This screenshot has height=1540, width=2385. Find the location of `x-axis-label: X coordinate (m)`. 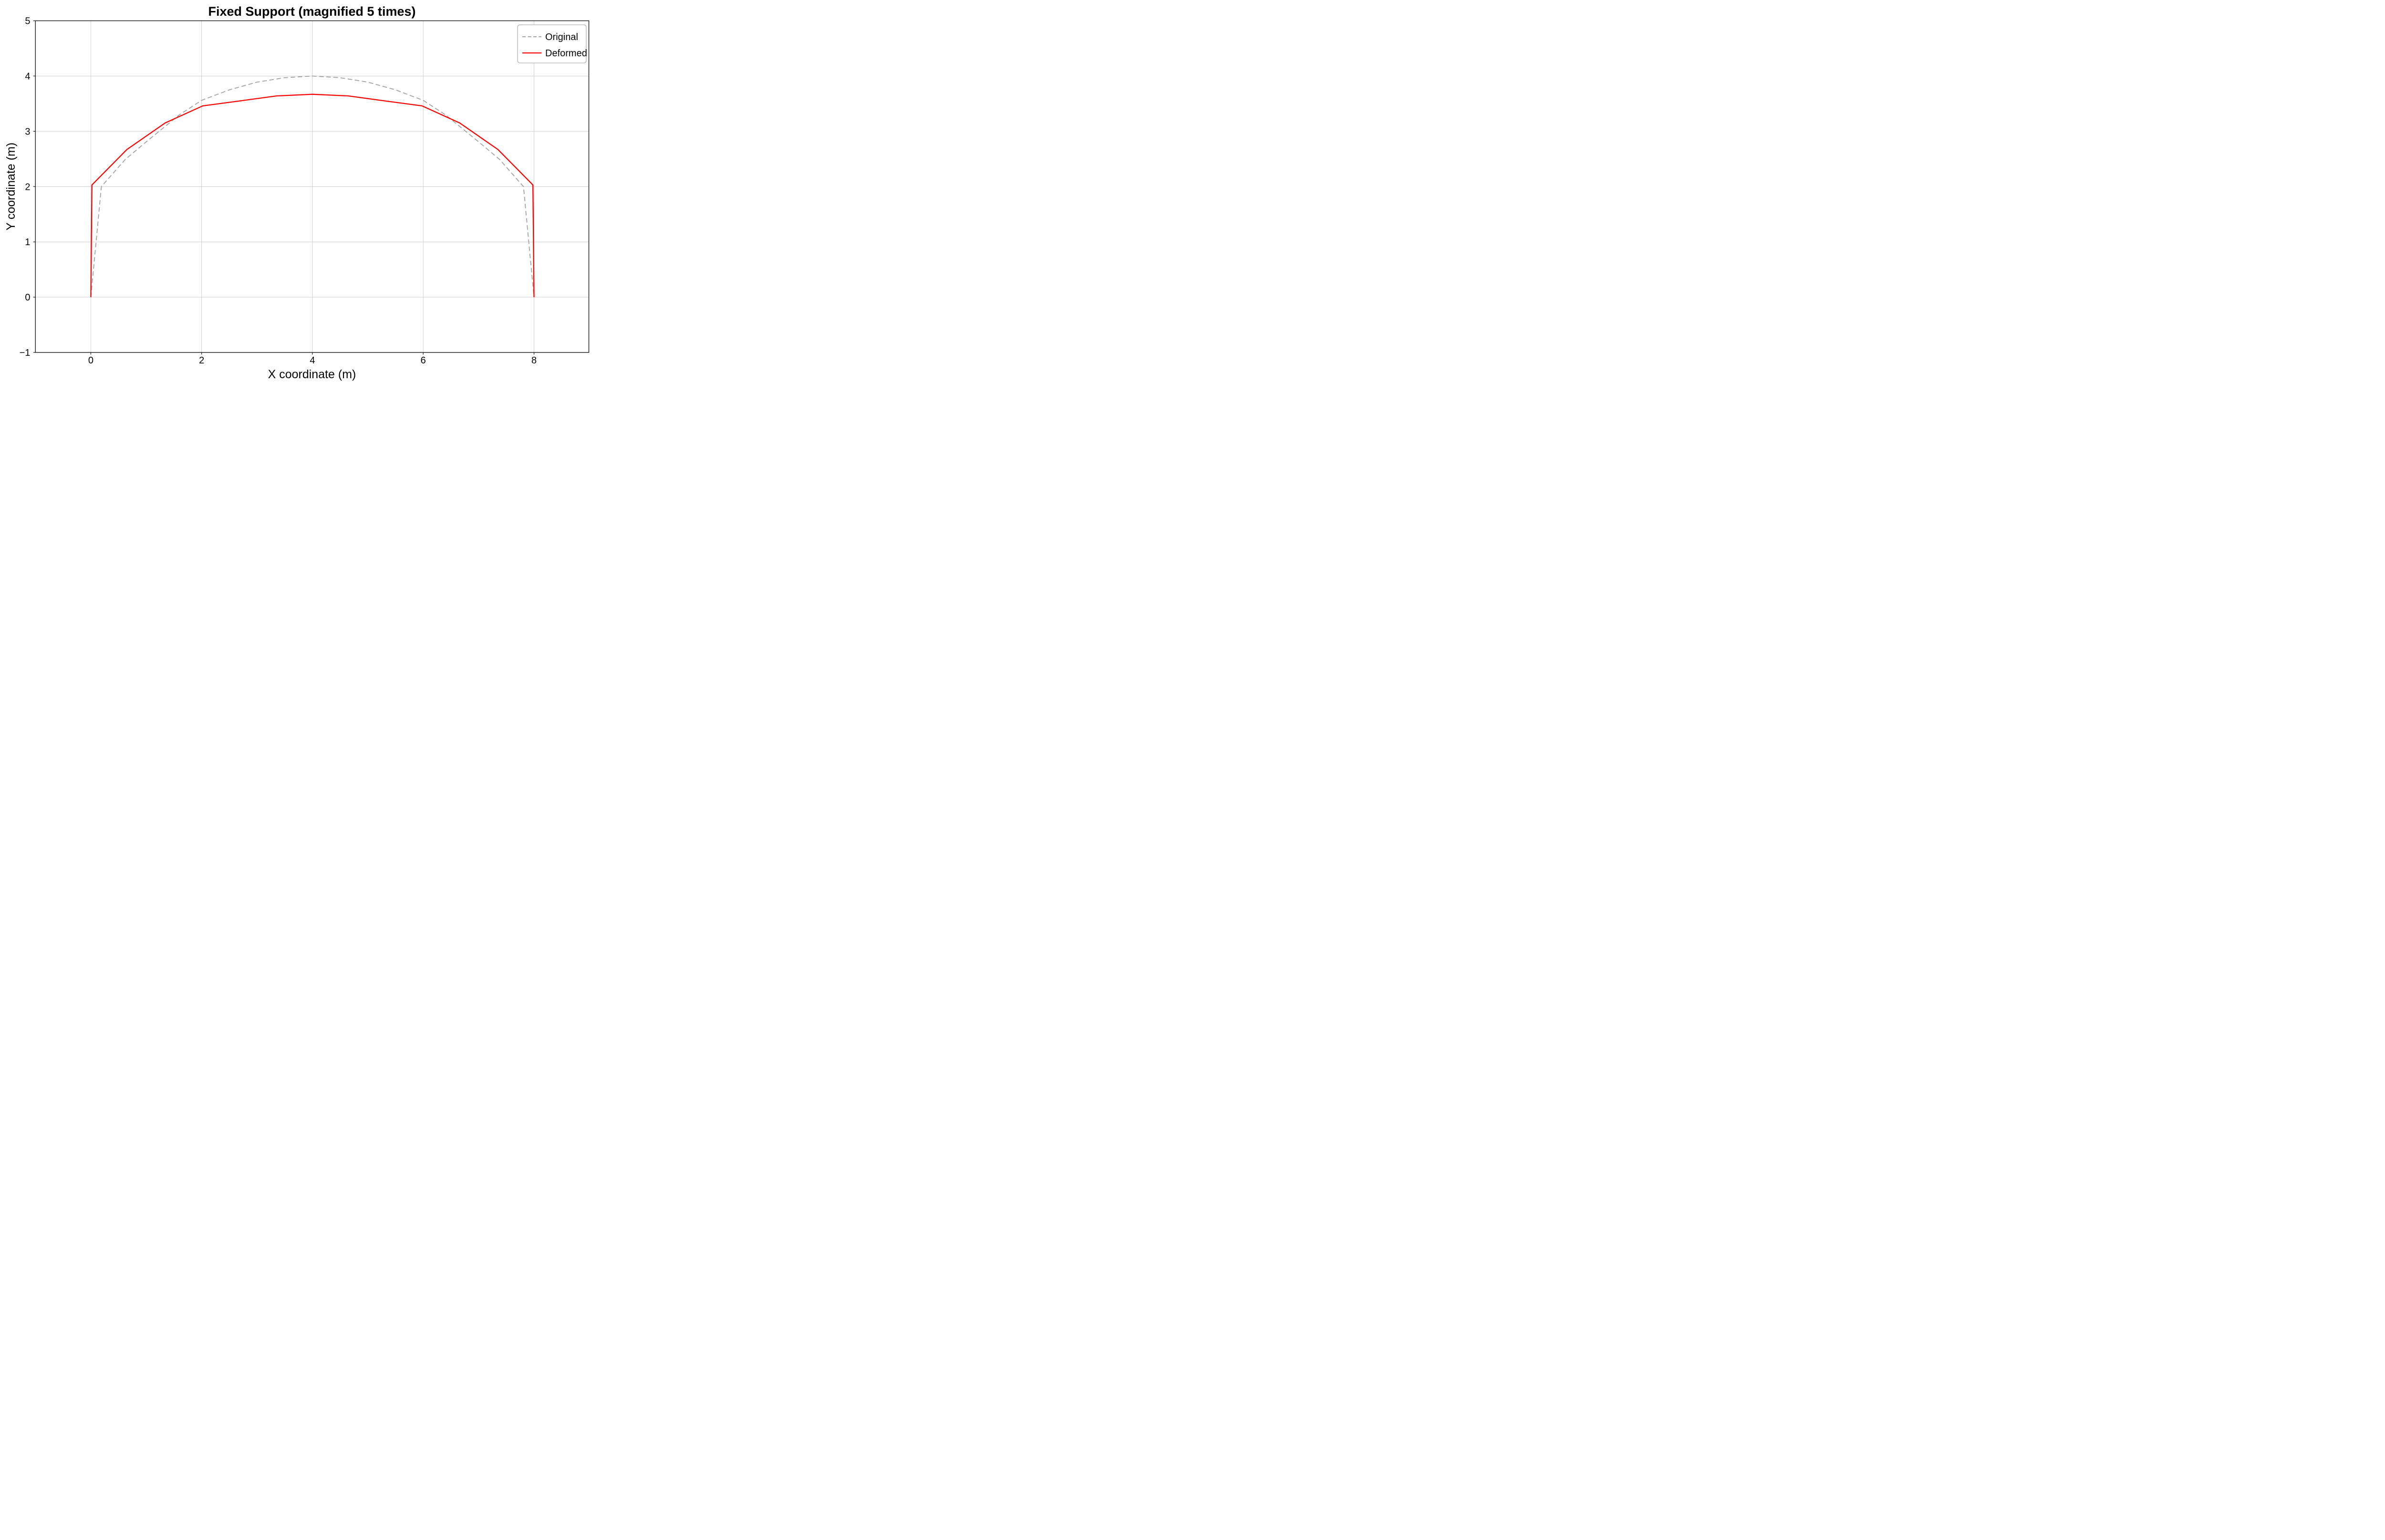

x-axis-label: X coordinate (m) is located at coordinates (312, 374).